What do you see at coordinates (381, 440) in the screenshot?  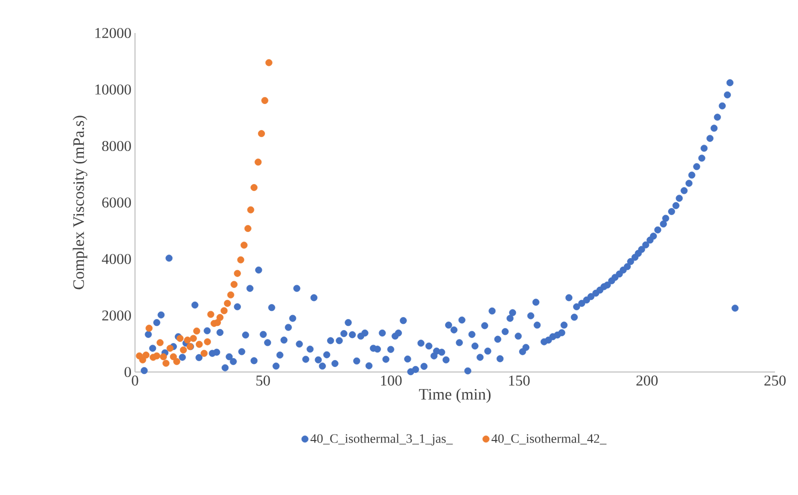 I see `legend-label: 40_C_isothermal_3_1_jas_` at bounding box center [381, 440].